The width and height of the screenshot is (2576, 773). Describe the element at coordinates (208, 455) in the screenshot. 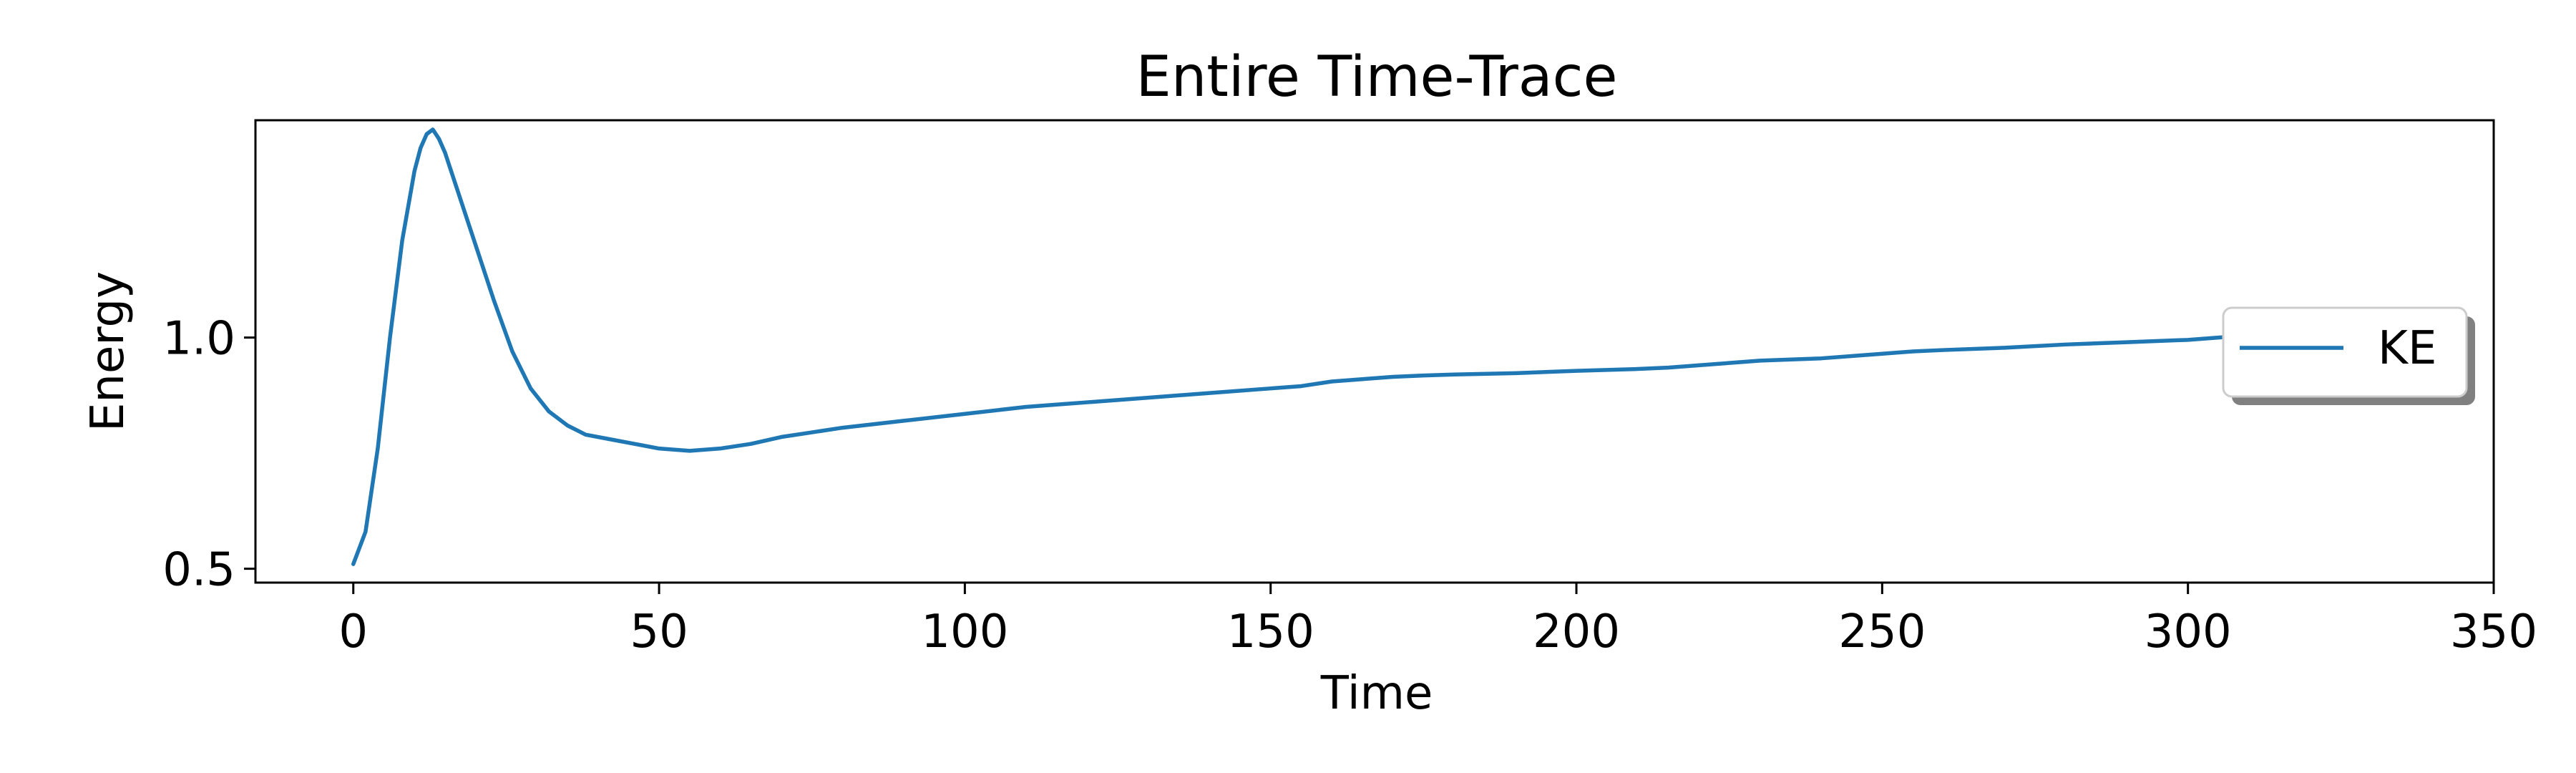

I see `y-axis-ticks: 0.5 1.0` at that location.